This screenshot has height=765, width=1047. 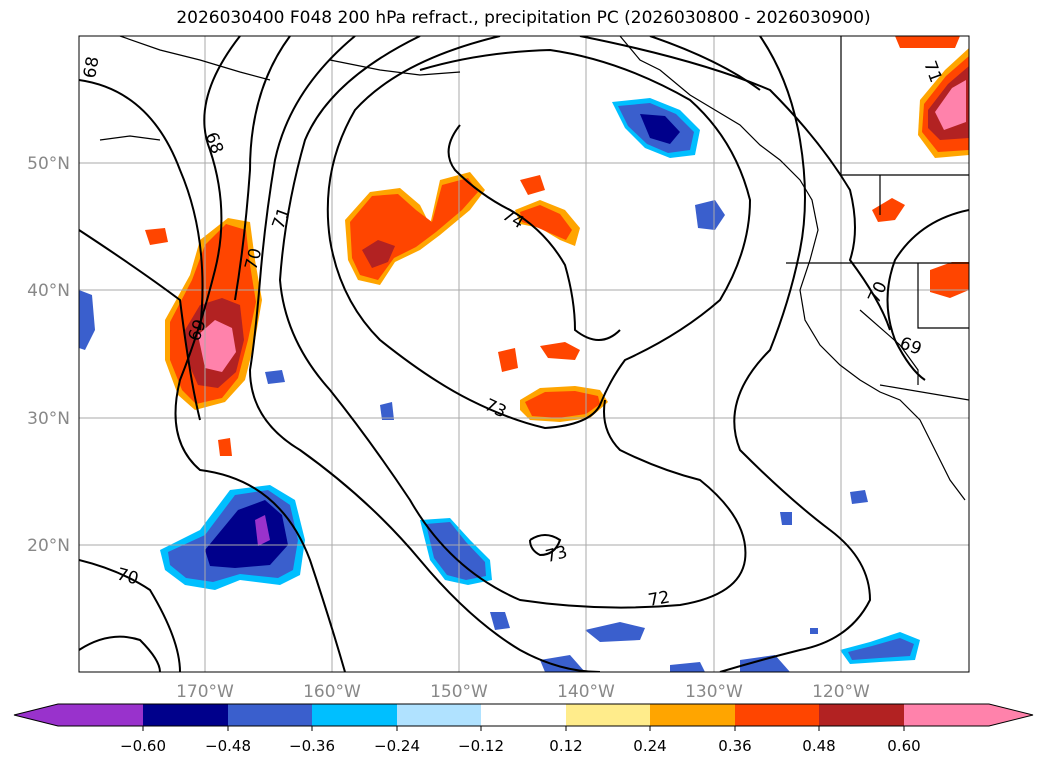 I want to click on colorbar-ticks, so click(x=523, y=728).